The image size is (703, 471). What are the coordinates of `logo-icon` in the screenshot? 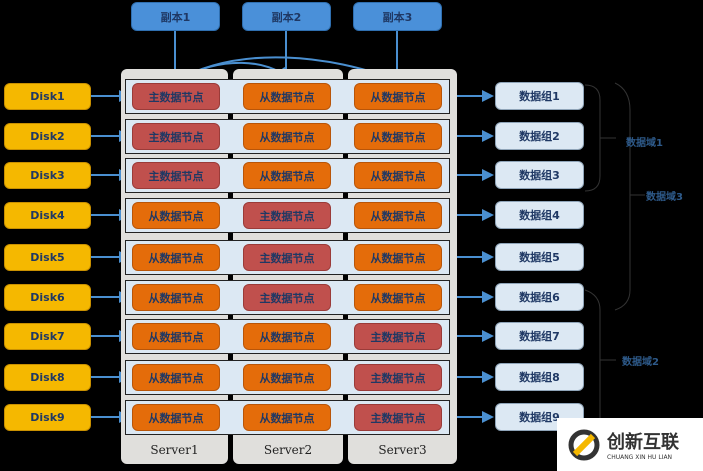 It's located at (584, 444).